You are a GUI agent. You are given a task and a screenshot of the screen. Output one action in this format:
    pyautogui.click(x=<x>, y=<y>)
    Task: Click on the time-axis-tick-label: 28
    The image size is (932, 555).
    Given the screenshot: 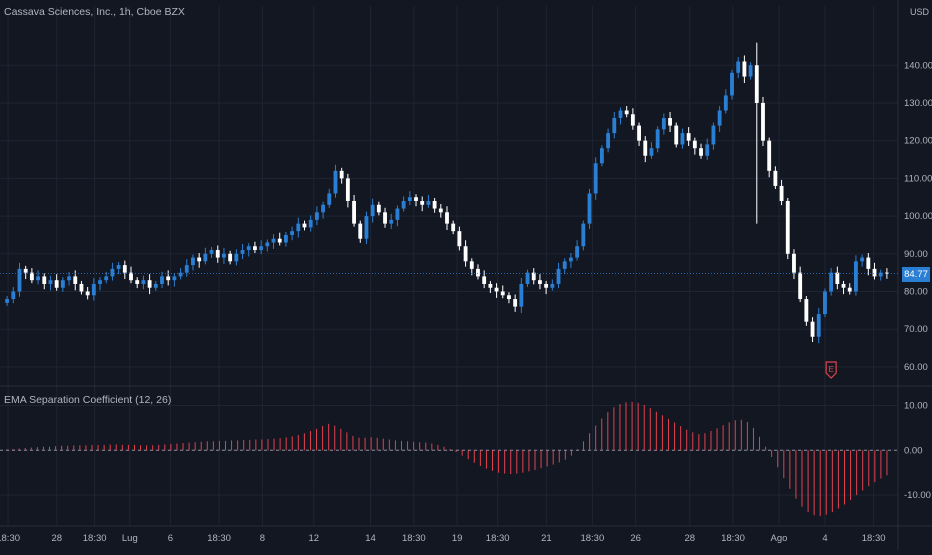 What is the action you would take?
    pyautogui.click(x=689, y=538)
    